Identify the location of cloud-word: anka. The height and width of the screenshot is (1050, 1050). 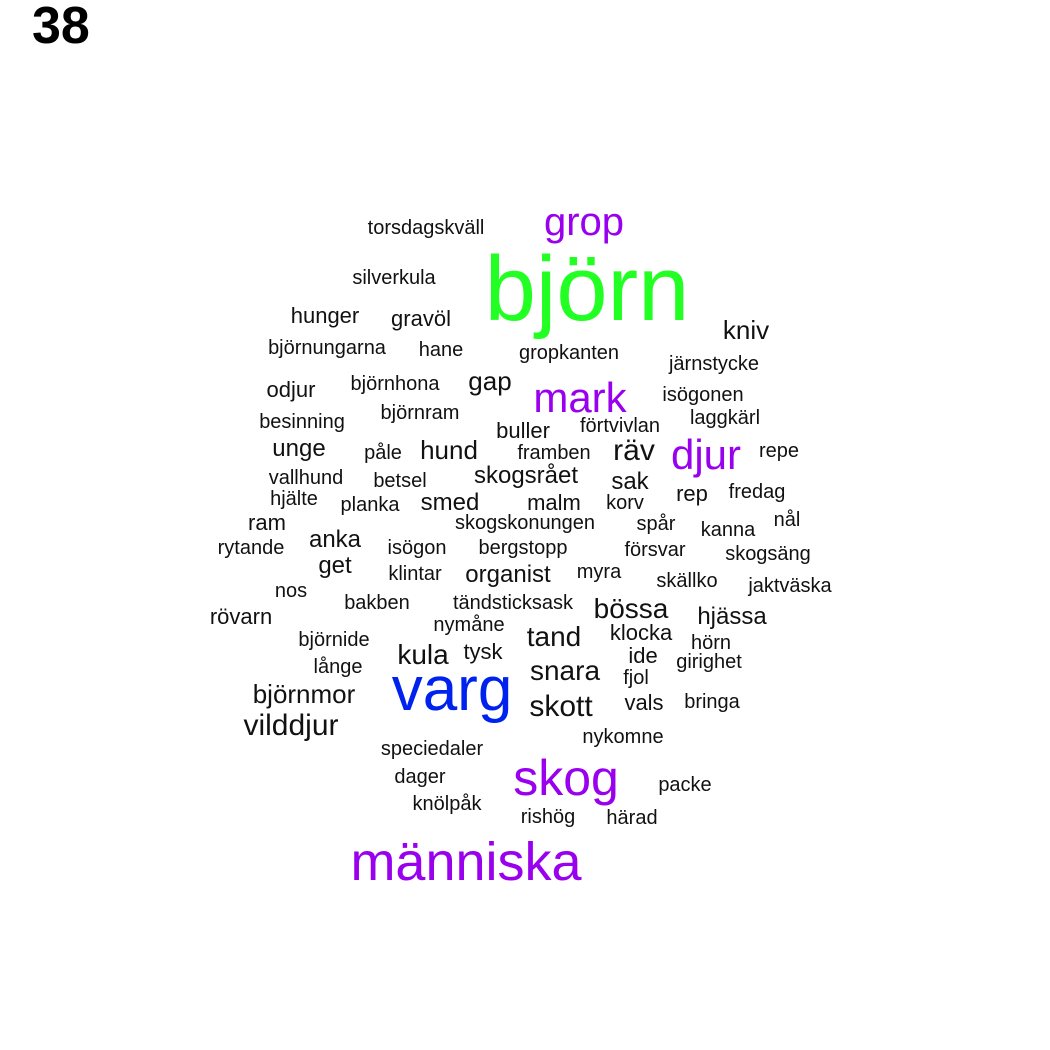
(335, 539).